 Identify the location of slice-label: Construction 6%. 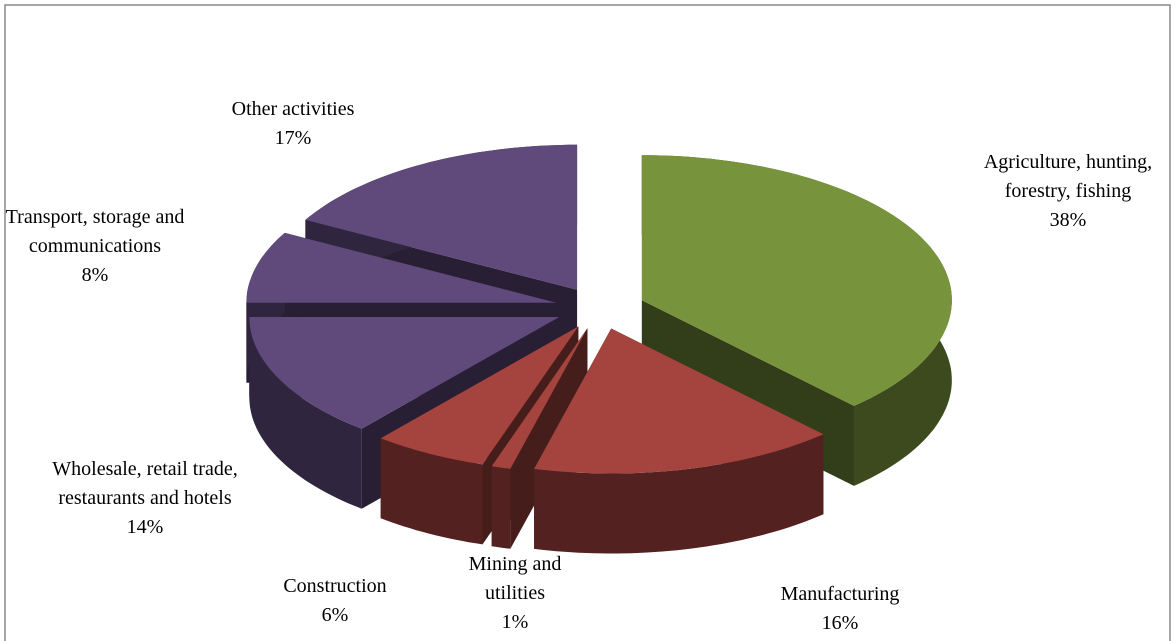
(335, 601).